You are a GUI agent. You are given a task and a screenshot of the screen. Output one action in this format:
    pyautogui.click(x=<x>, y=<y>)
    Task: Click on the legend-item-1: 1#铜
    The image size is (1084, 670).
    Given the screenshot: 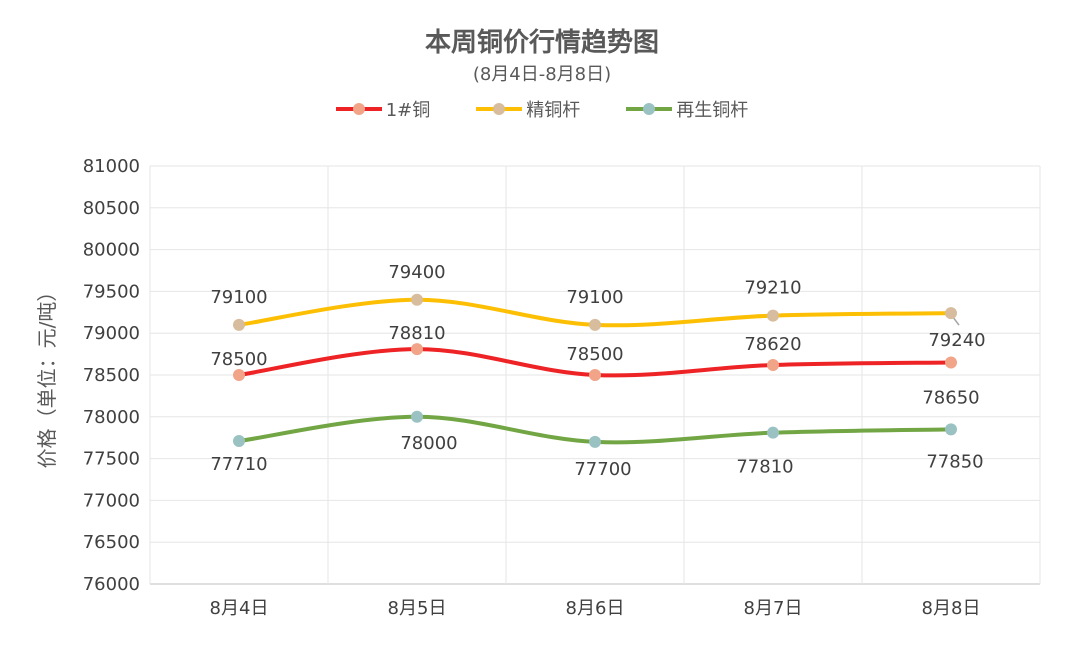 What is the action you would take?
    pyautogui.click(x=383, y=109)
    